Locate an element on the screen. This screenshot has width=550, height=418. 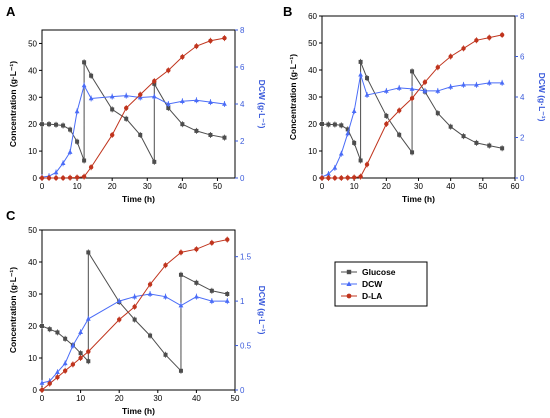
series-line-d-la is located at coordinates (134, 315).